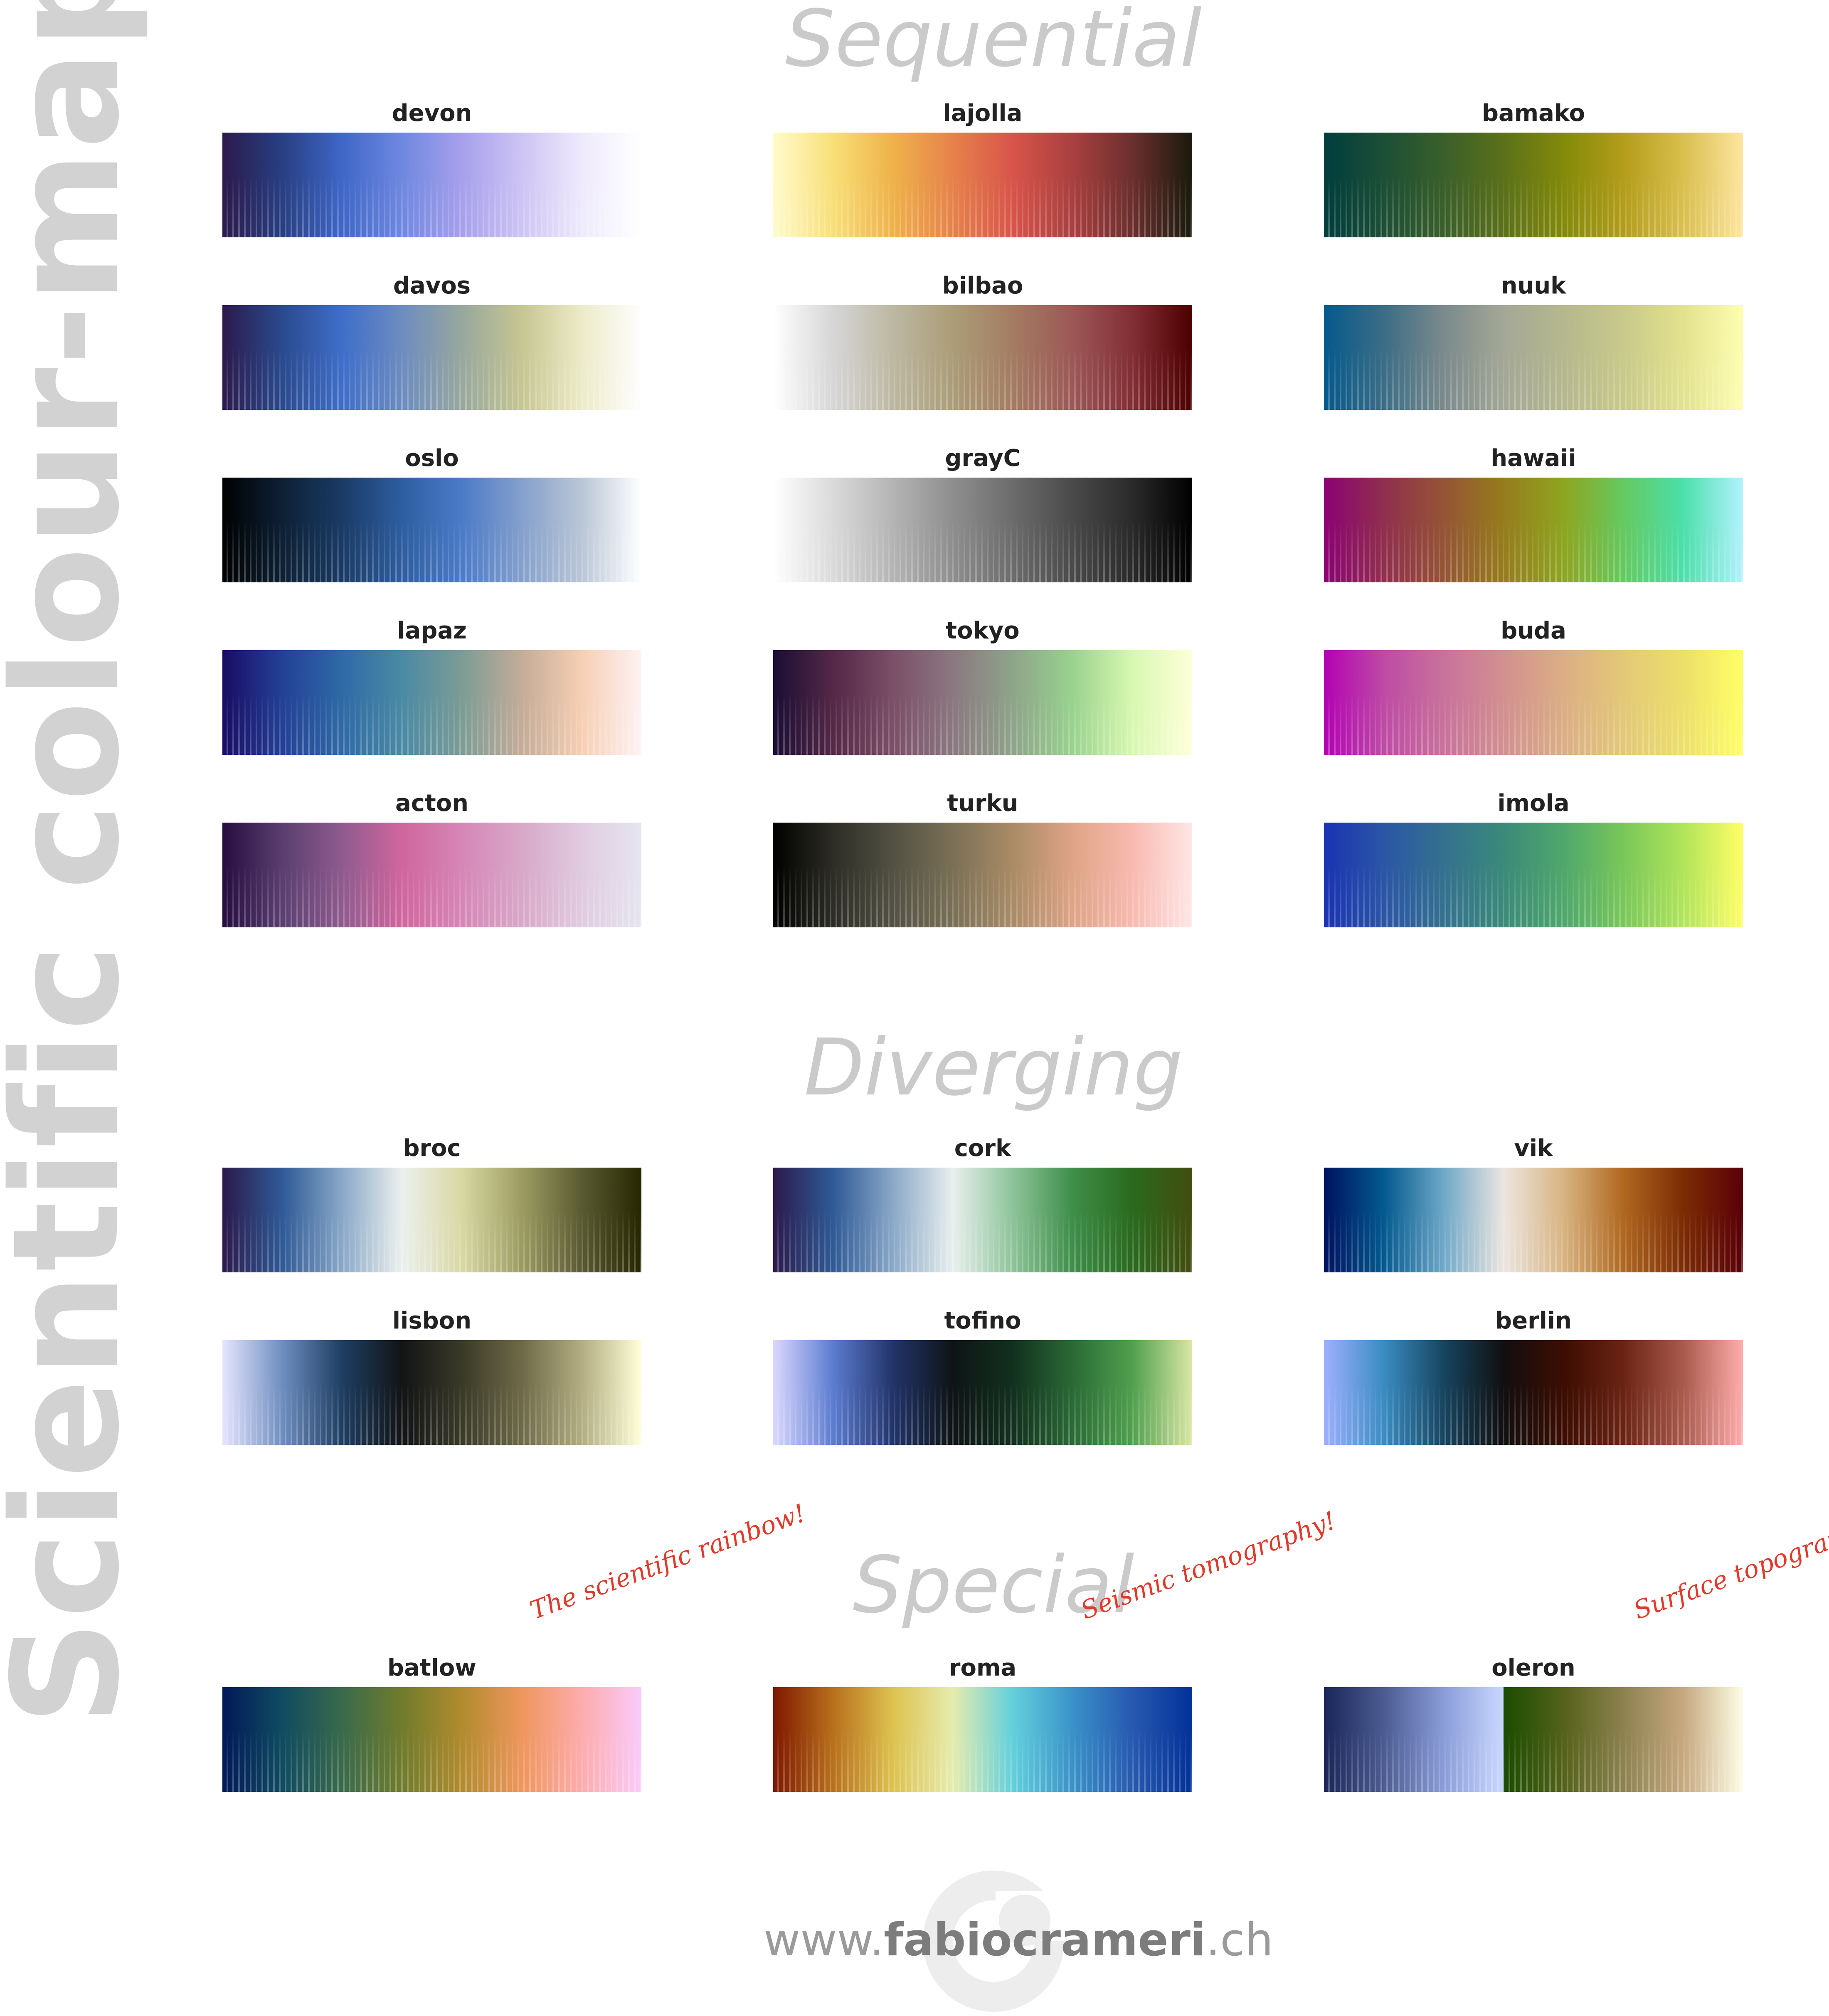  What do you see at coordinates (1533, 459) in the screenshot?
I see `colormap-name: hawaii` at bounding box center [1533, 459].